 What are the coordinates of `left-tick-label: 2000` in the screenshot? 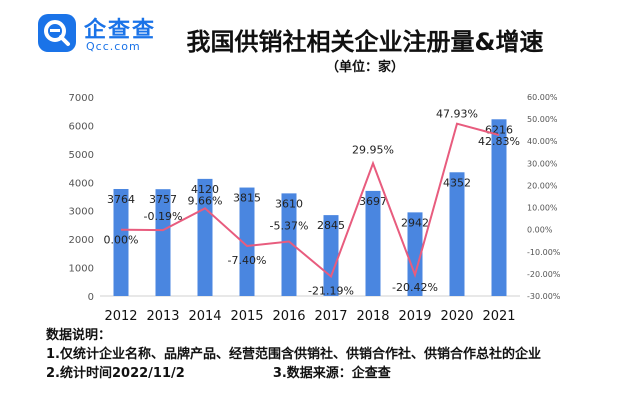 It's located at (81, 240).